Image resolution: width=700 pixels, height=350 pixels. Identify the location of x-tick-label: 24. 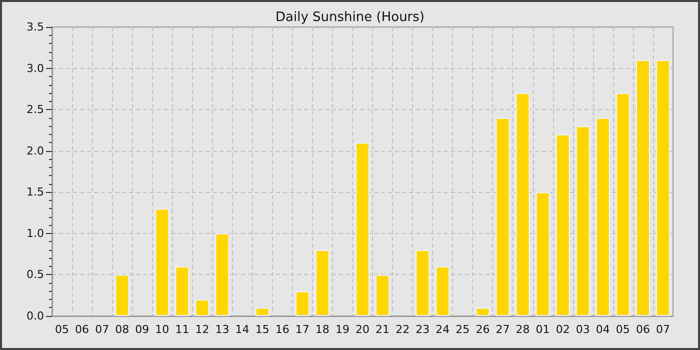
(443, 329).